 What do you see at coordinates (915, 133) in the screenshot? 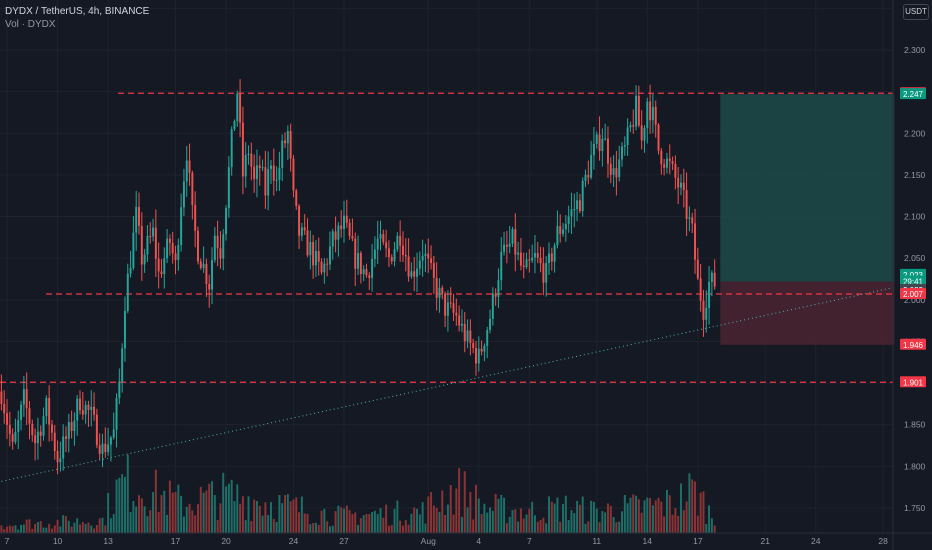
I see `price-tick: 2.200` at bounding box center [915, 133].